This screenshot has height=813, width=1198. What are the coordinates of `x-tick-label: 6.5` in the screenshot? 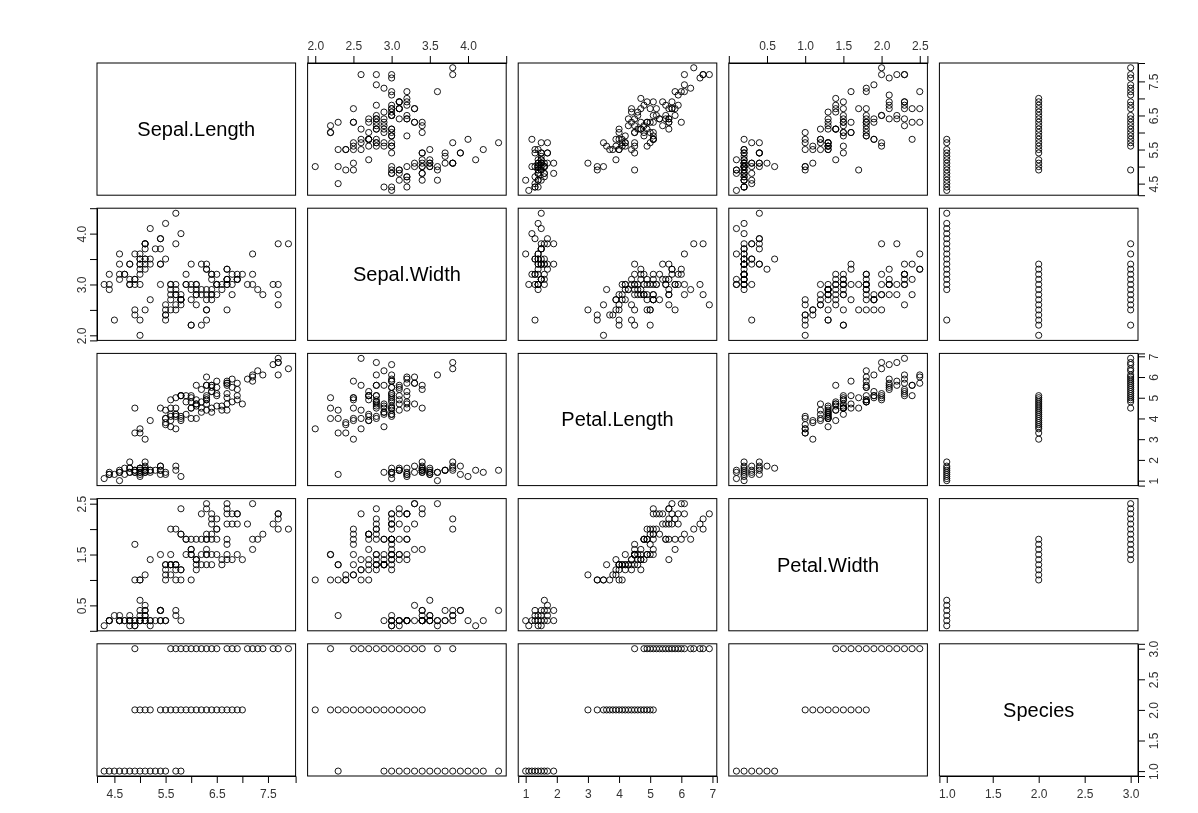 It's located at (217, 793).